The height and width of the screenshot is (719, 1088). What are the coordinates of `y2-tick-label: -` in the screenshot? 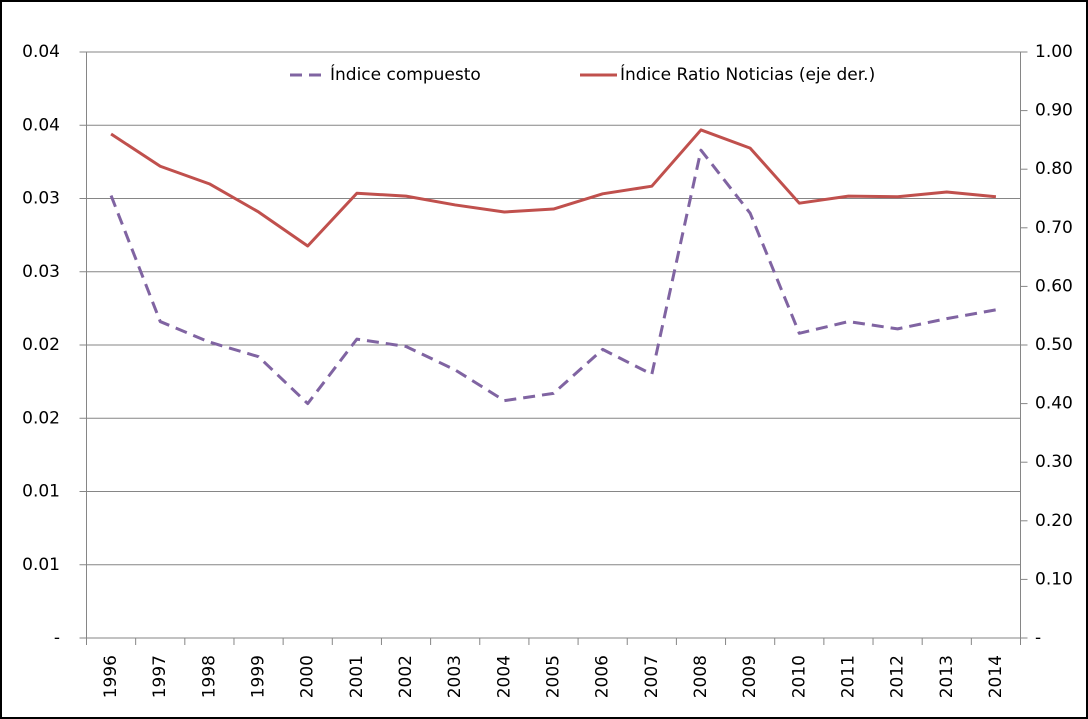 It's located at (1038, 638).